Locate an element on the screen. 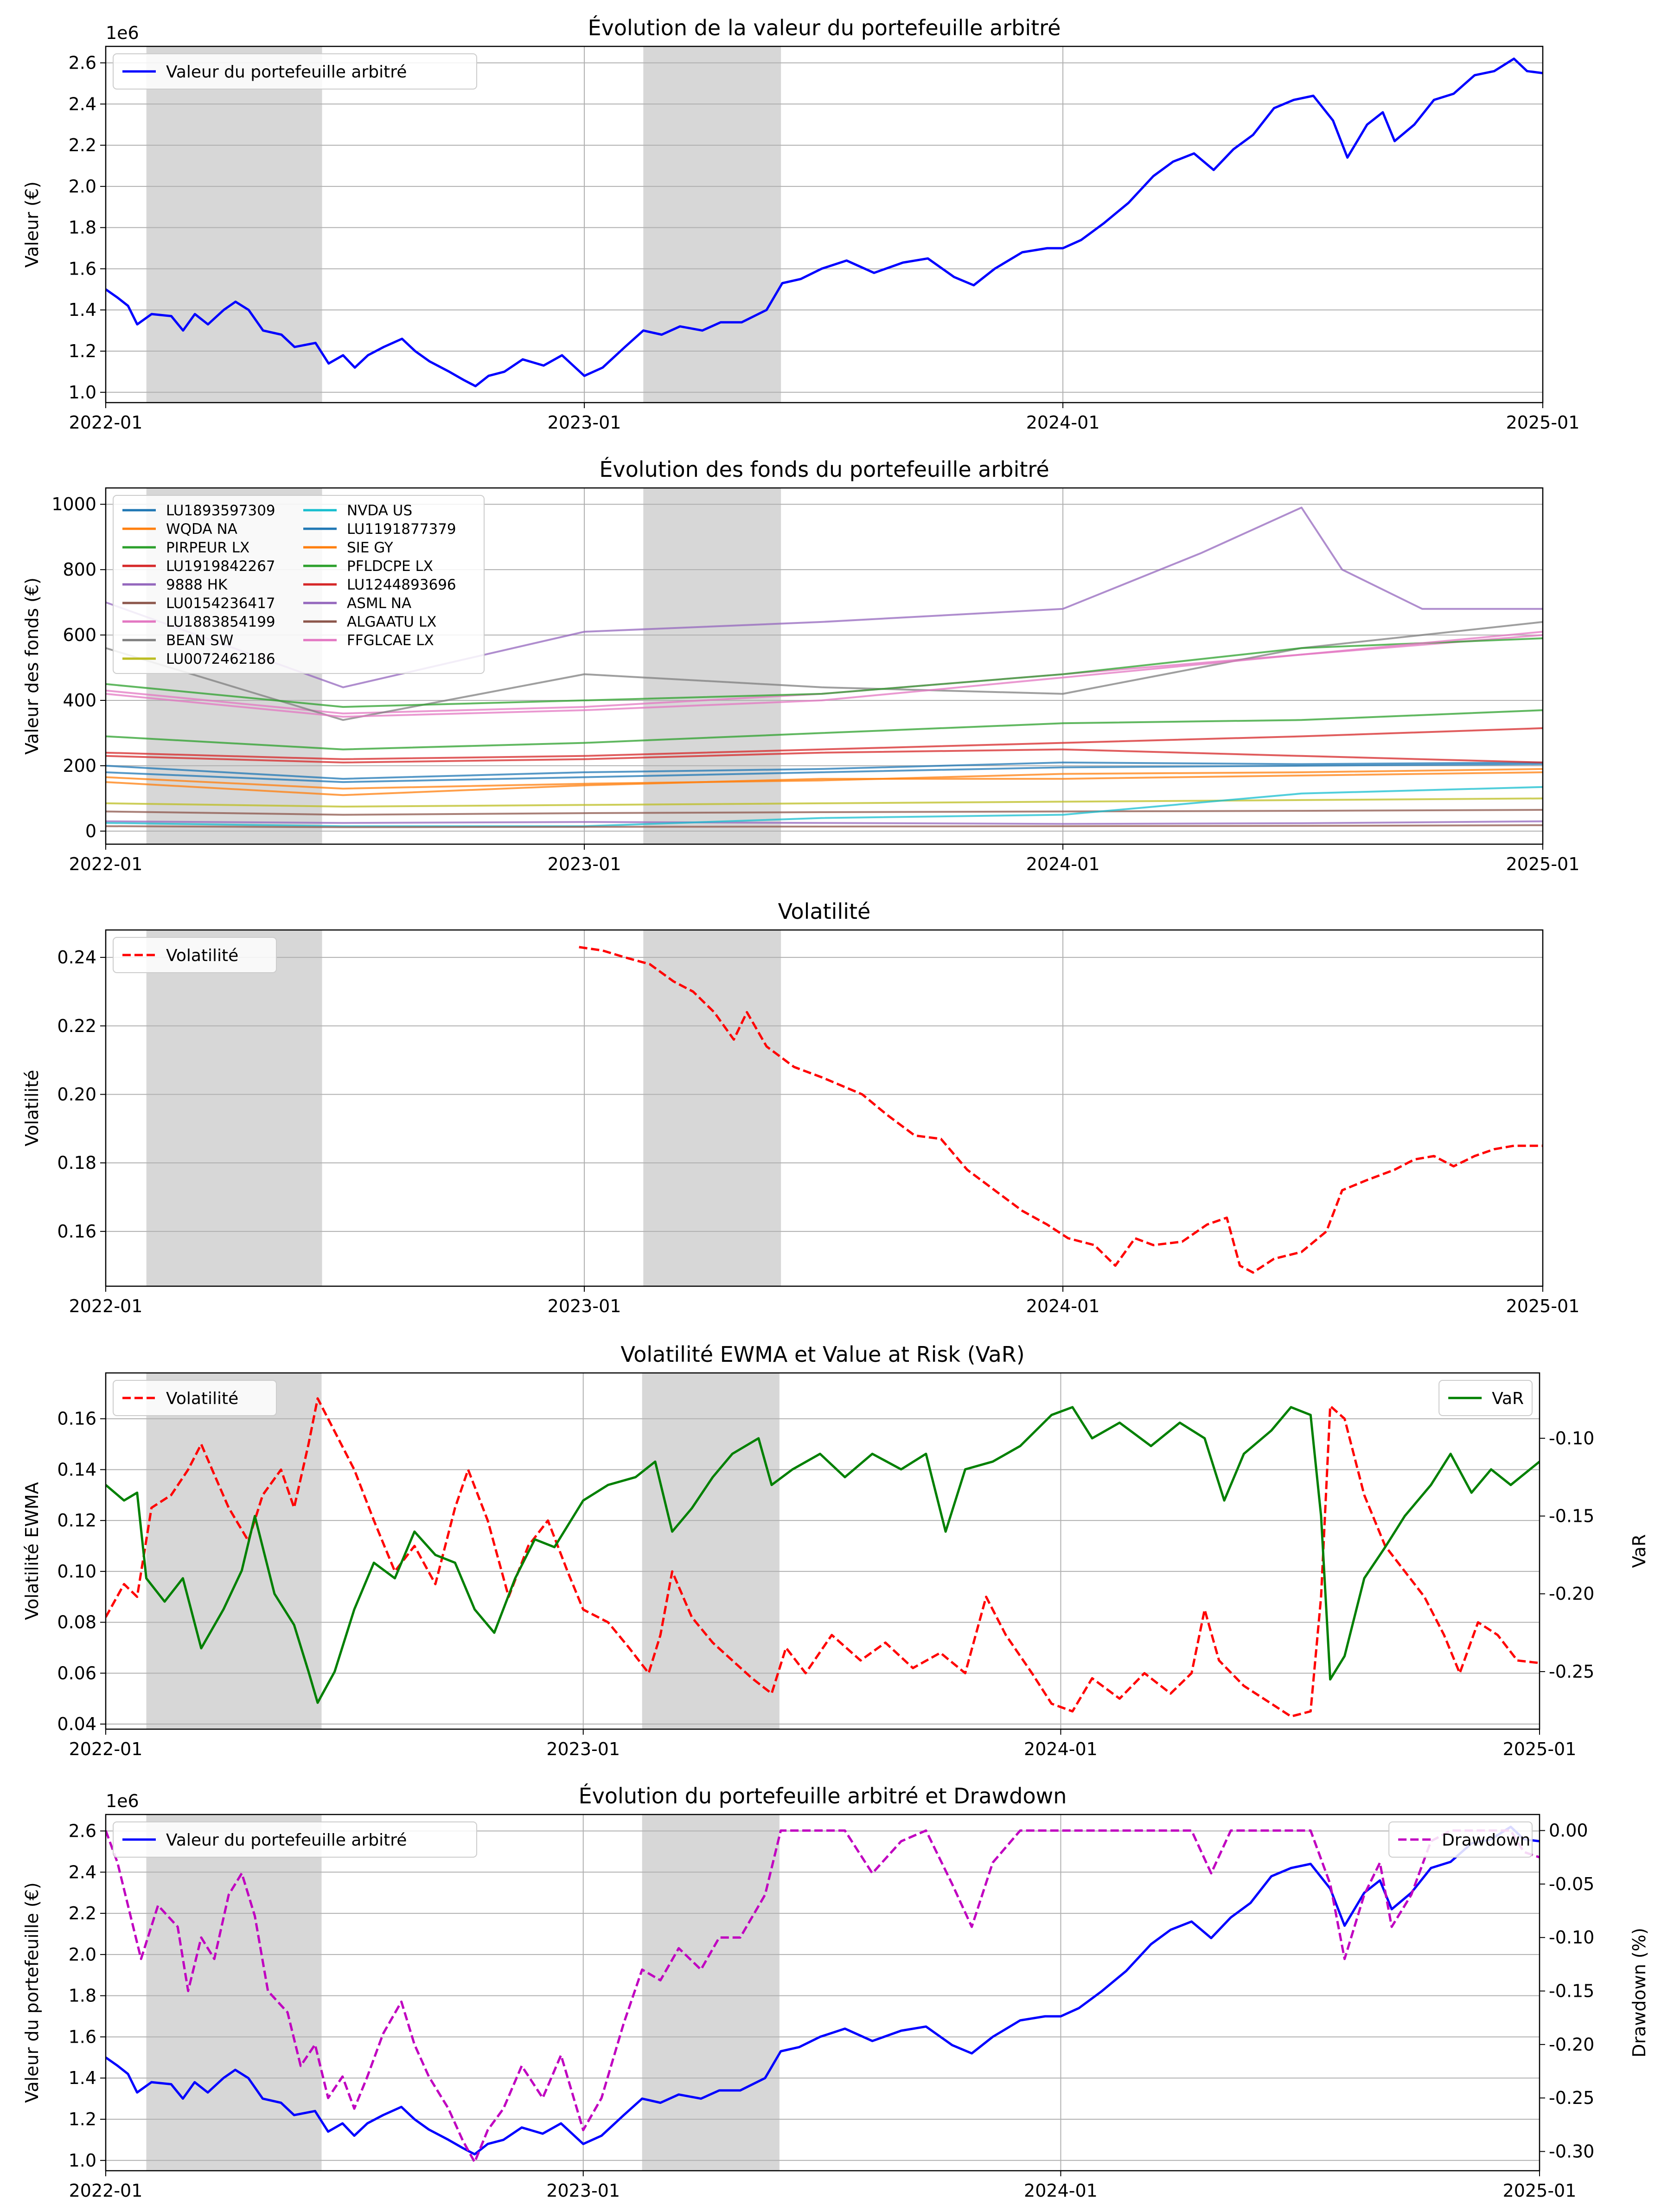 The image size is (1655, 2212). legend-entry: Valeur du portefeuille arbitré is located at coordinates (287, 72).